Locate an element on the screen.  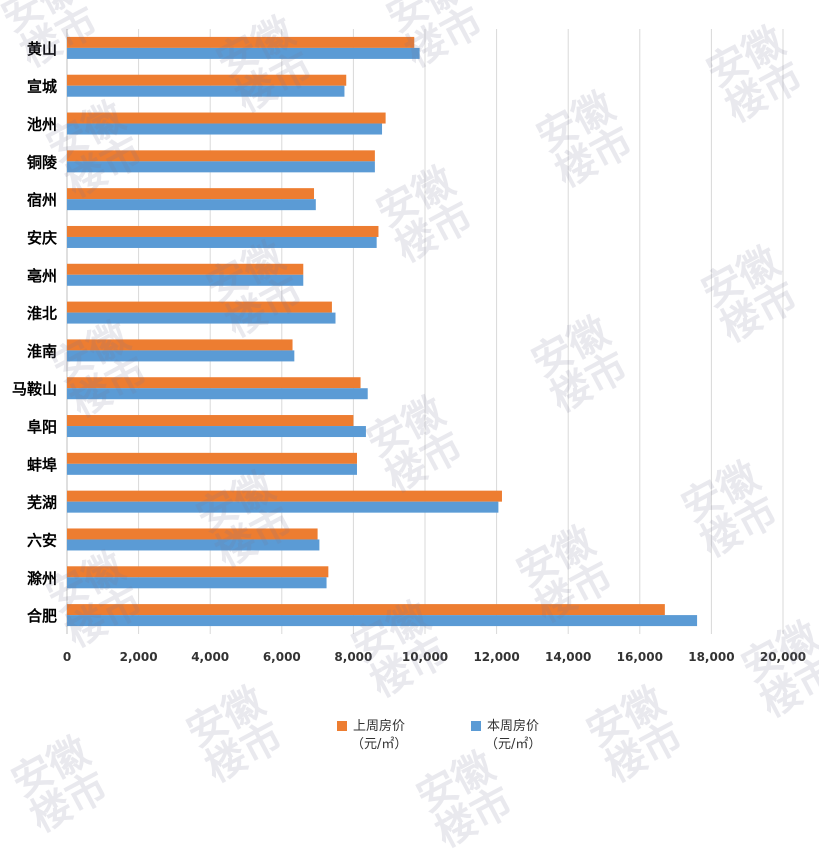
category-label: 蚌埠 is located at coordinates (42, 465).